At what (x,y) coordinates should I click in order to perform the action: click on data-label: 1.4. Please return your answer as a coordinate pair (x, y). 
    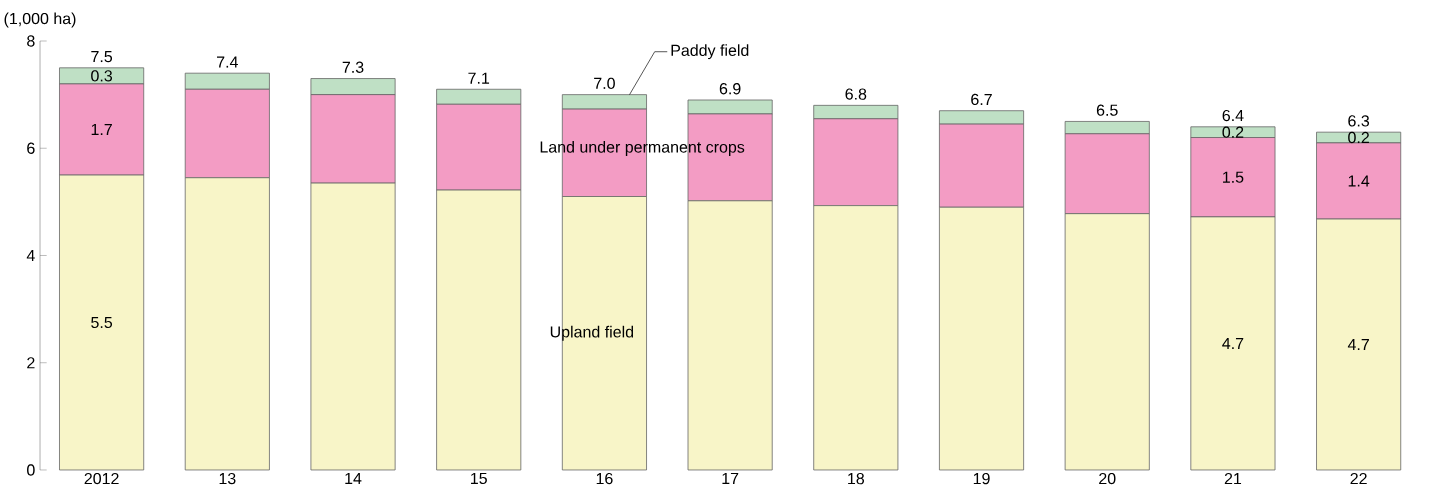
    Looking at the image, I should click on (1359, 181).